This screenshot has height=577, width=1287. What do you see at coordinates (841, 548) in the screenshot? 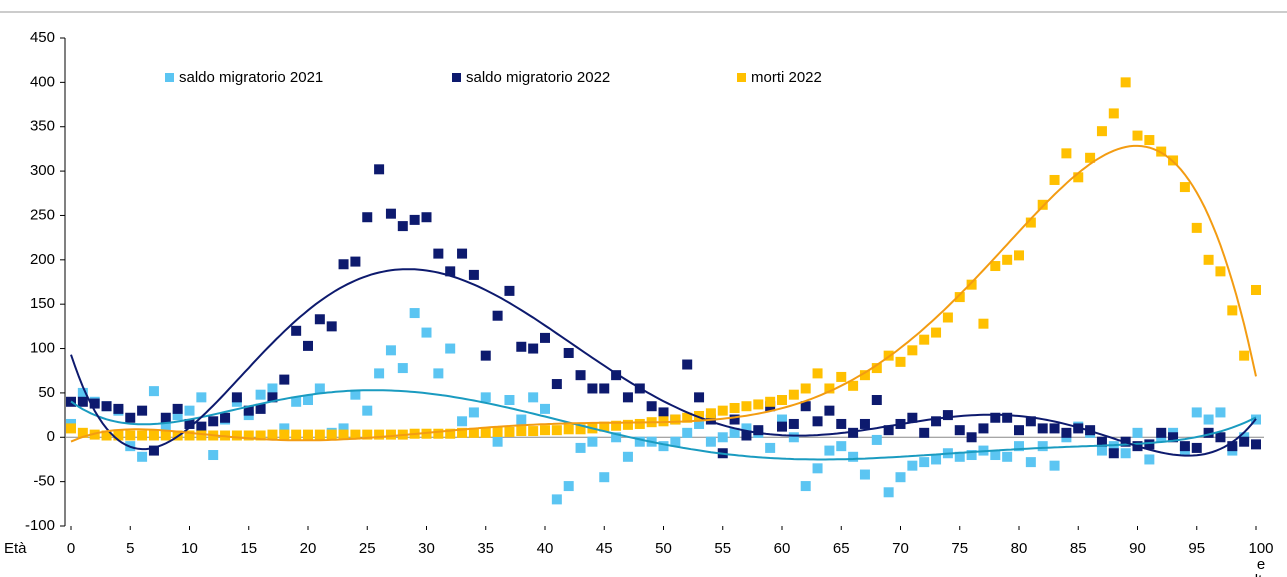
I see `x-tick-label: 65` at bounding box center [841, 548].